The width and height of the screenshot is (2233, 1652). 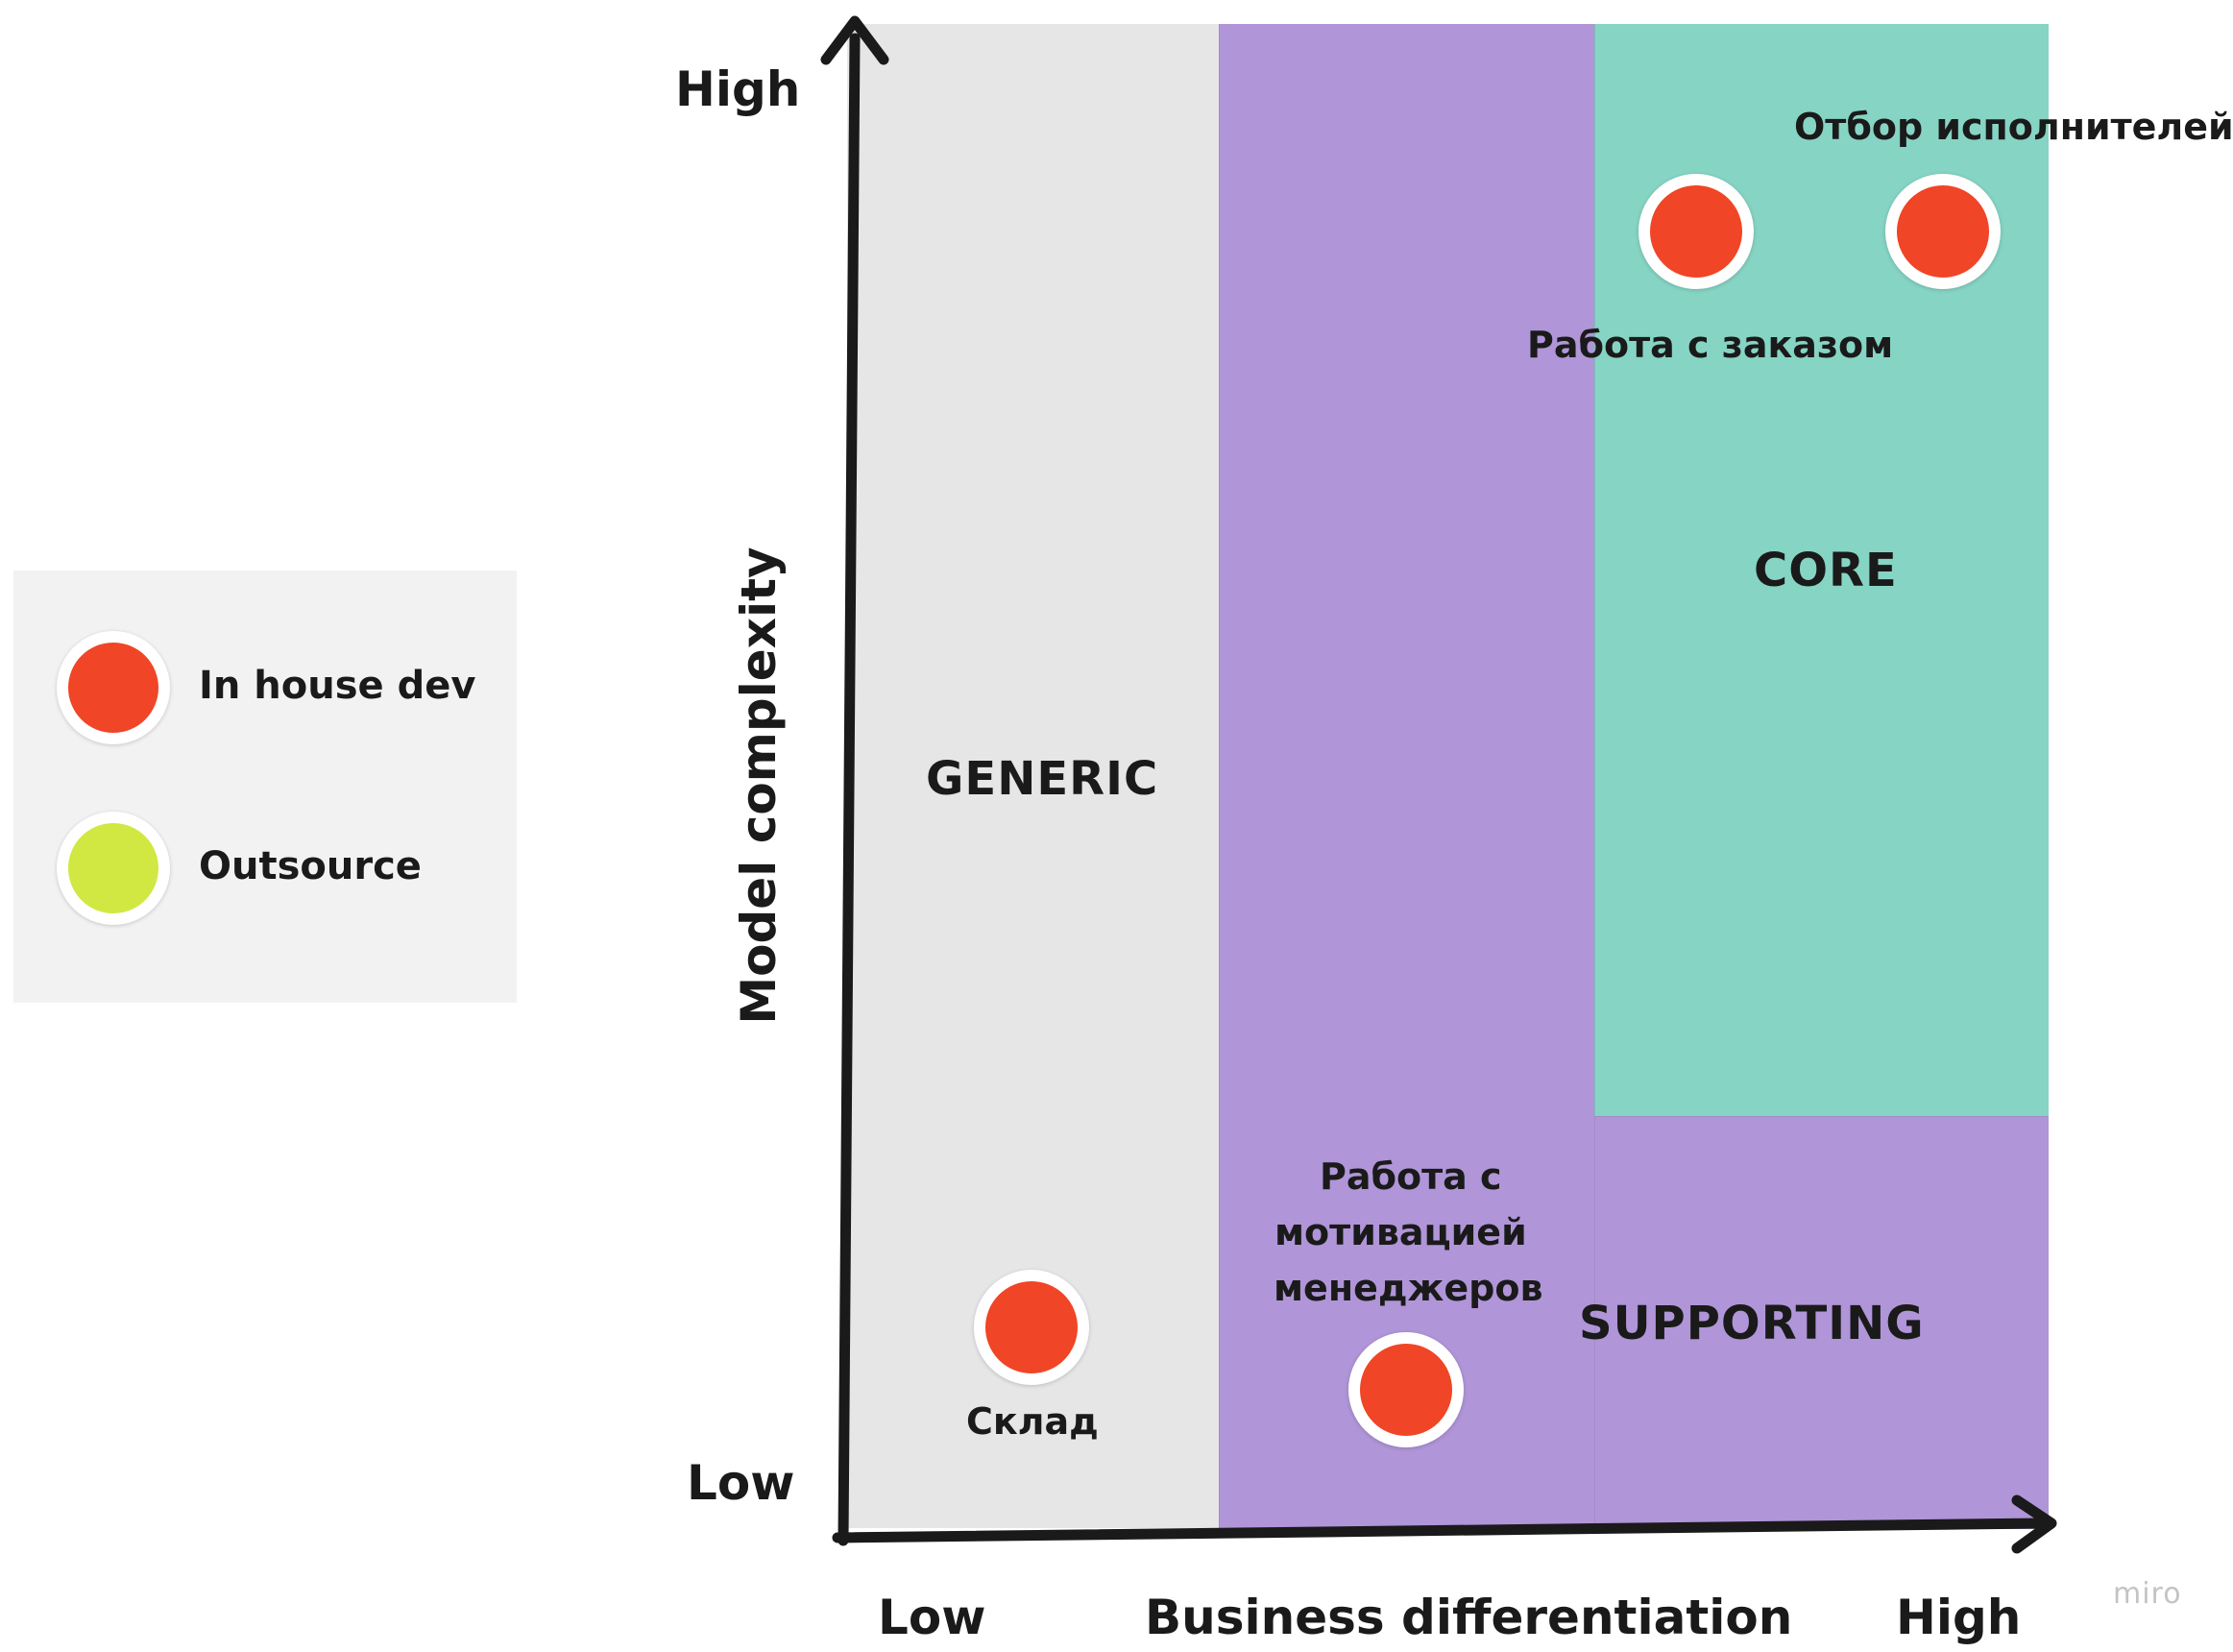 What do you see at coordinates (1042, 779) in the screenshot?
I see `generic-label: GENERIC` at bounding box center [1042, 779].